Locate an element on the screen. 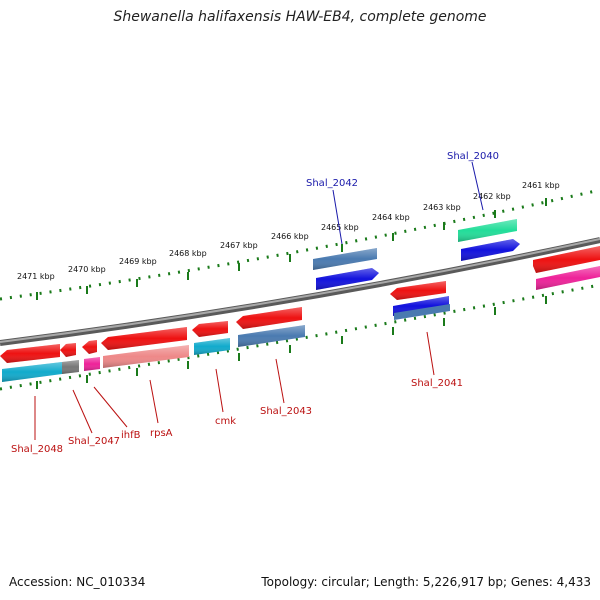 The width and height of the screenshot is (600, 600). gene-shal-2041 is located at coordinates (420, 300).